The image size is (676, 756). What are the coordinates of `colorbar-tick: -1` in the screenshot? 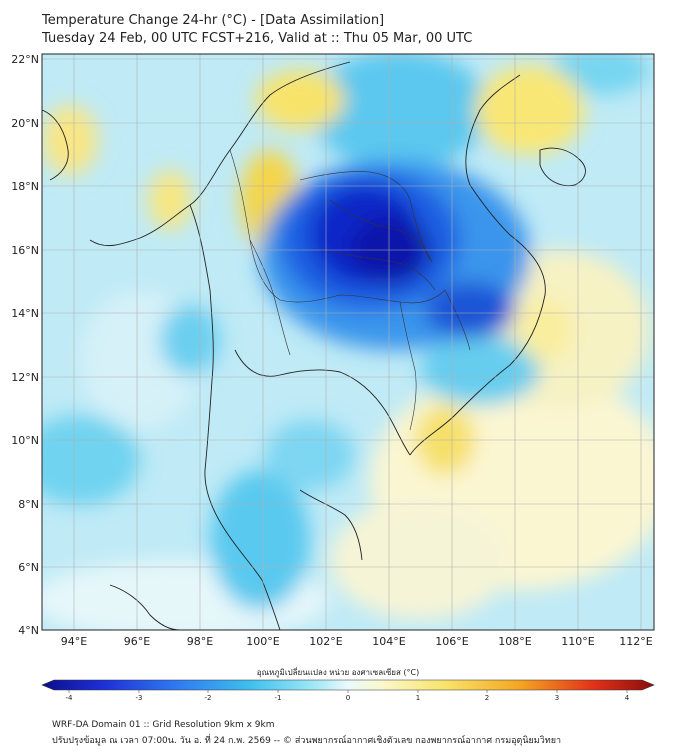 It's located at (278, 698).